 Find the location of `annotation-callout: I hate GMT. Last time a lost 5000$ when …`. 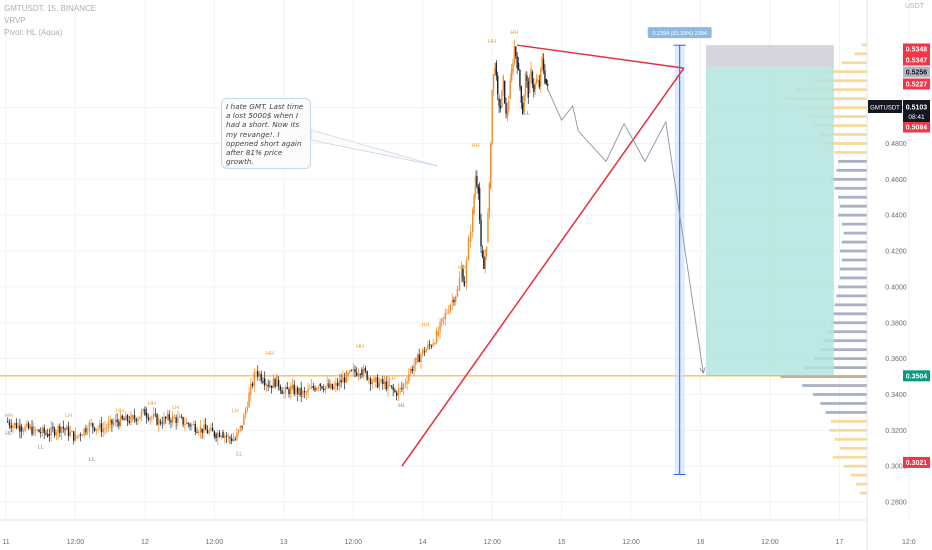

annotation-callout: I hate GMT. Last time a lost 5000$ when … is located at coordinates (266, 133).